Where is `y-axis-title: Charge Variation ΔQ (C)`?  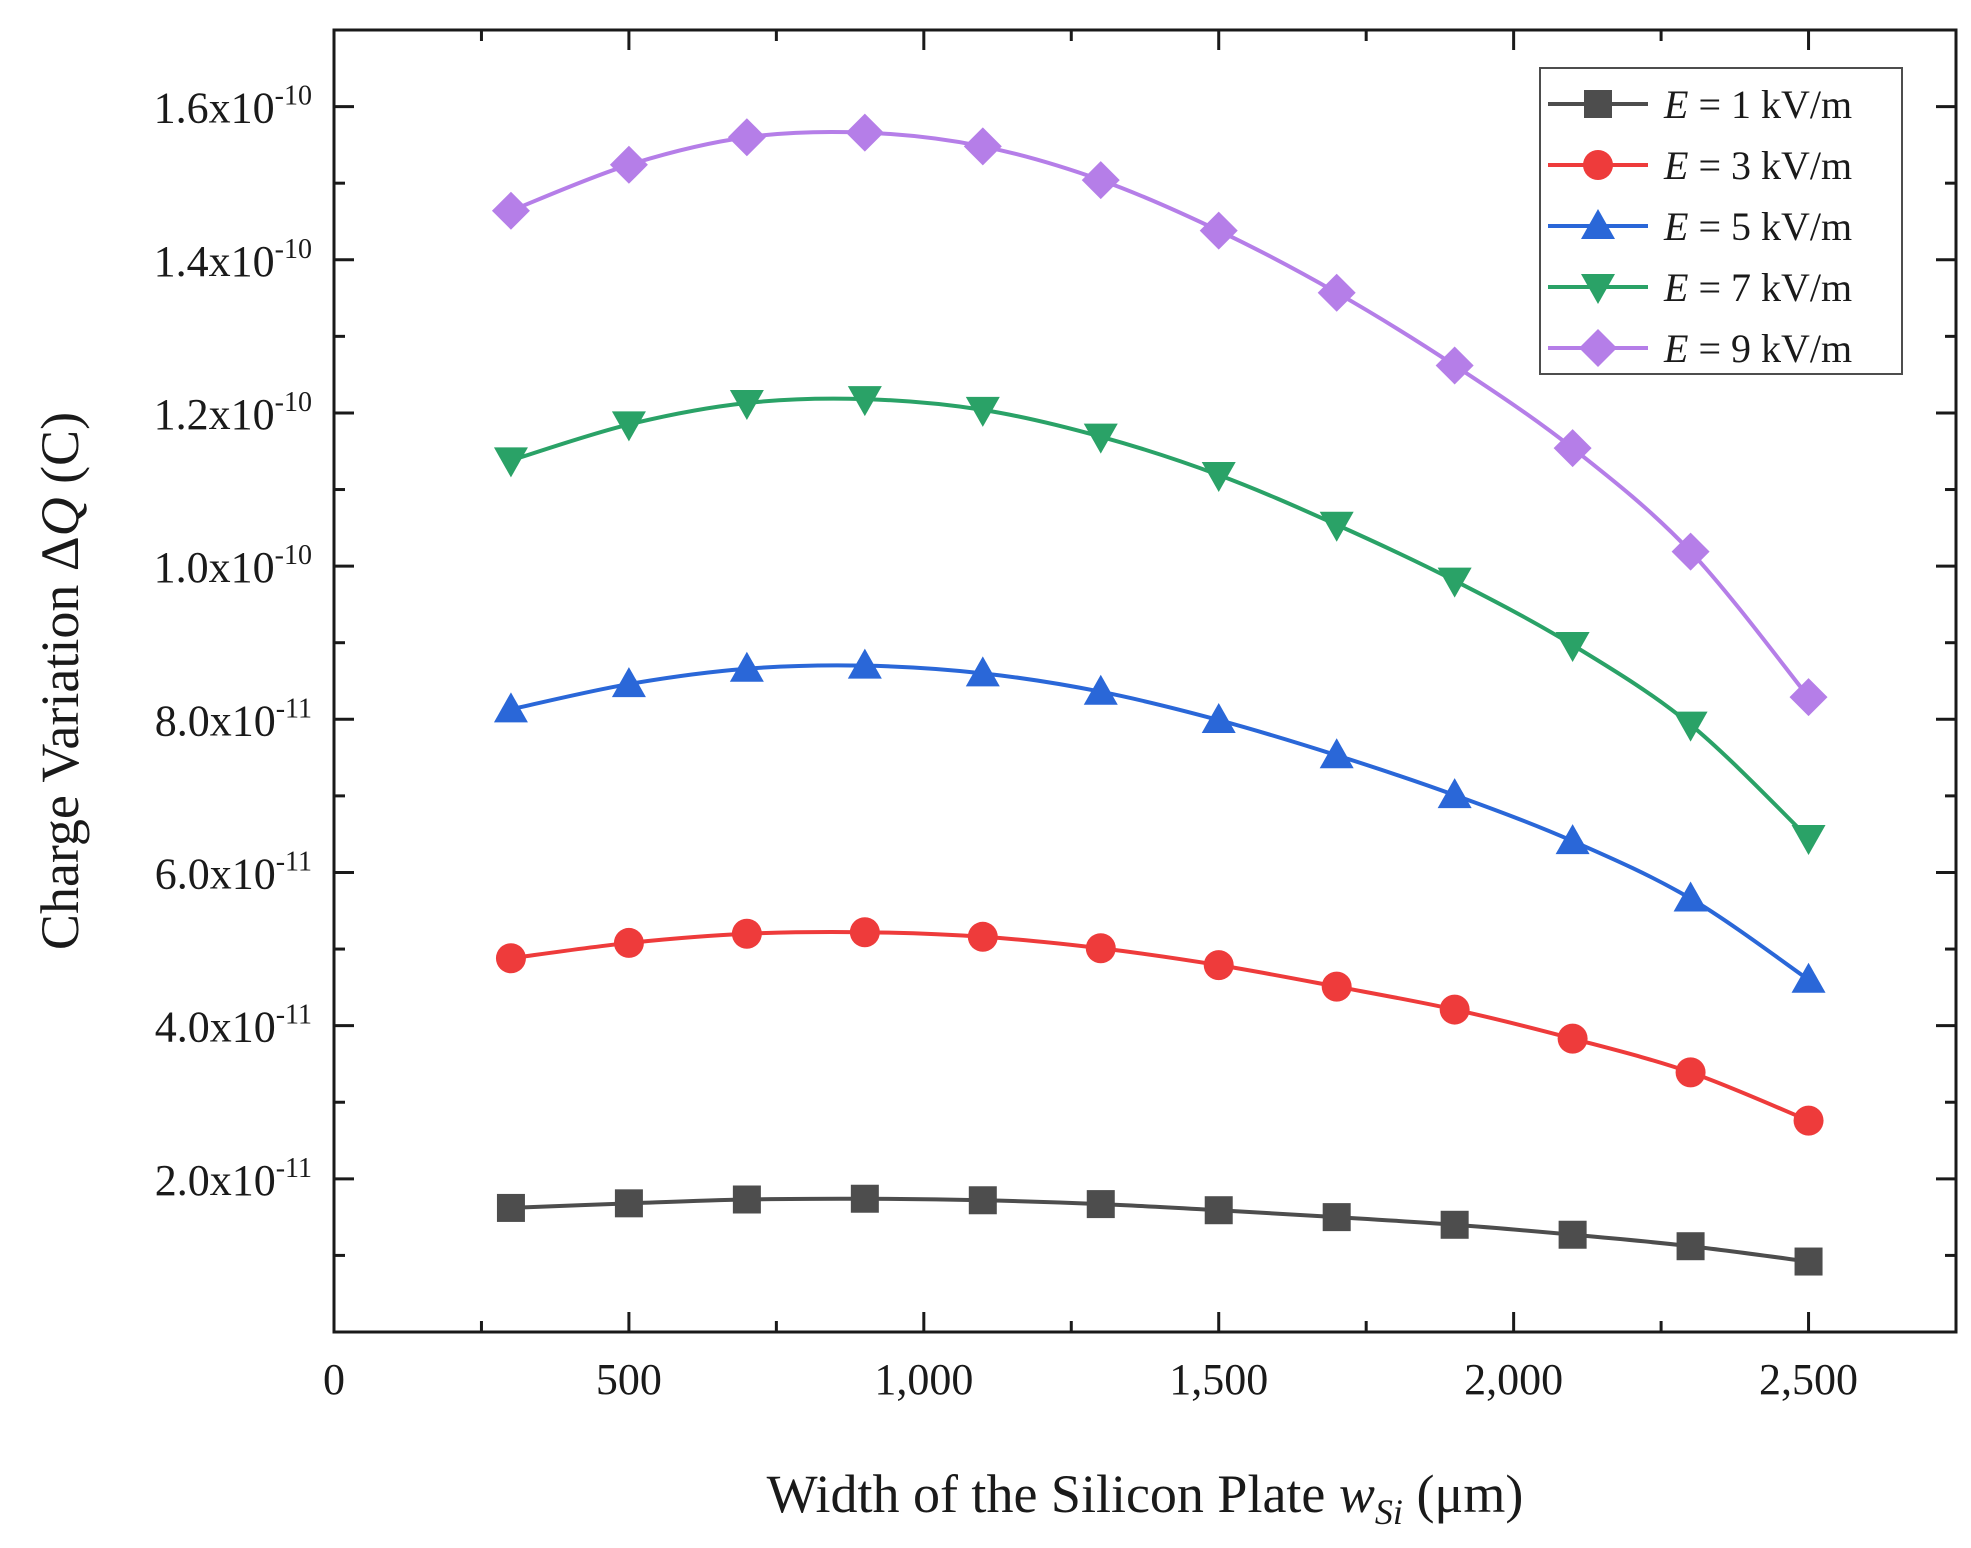 y-axis-title: Charge Variation ΔQ (C) is located at coordinates (60, 681).